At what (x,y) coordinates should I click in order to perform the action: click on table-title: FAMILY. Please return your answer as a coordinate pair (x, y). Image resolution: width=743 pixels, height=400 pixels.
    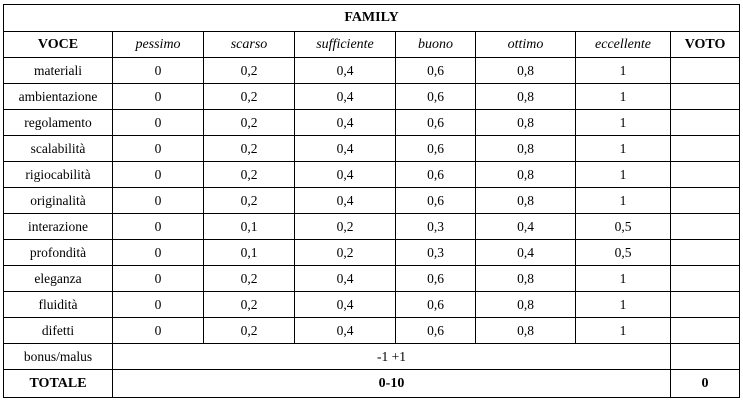
    Looking at the image, I should click on (371, 18).